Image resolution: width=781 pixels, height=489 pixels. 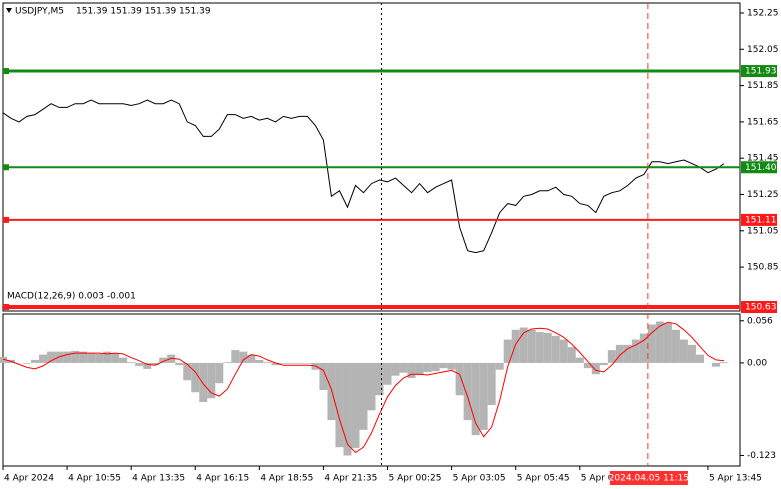 I want to click on x-tick-label: 5 Apr 0, so click(x=597, y=479).